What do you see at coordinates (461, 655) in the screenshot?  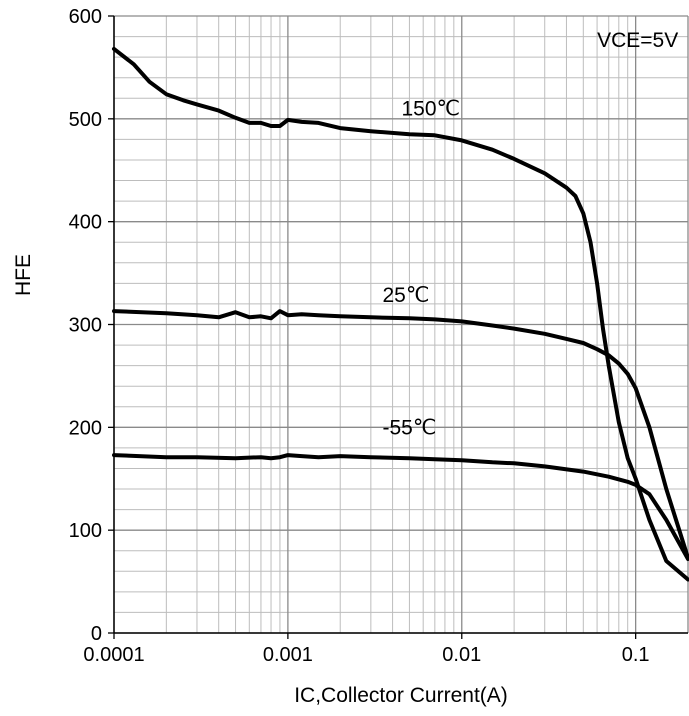 I see `x-tick-label: 0.01` at bounding box center [461, 655].